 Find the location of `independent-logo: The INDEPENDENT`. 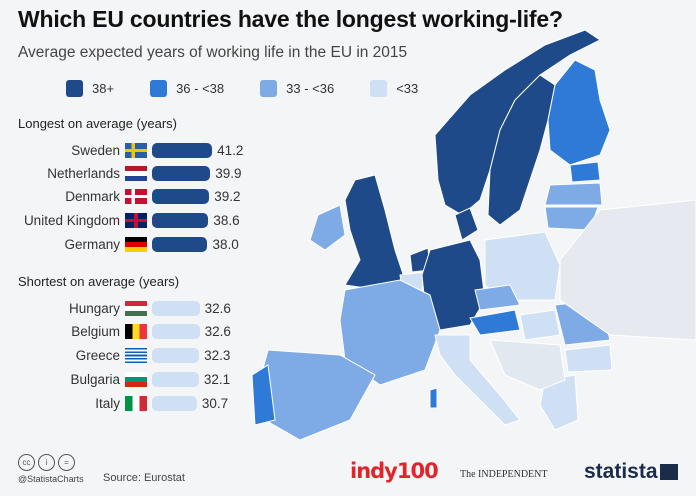

independent-logo: The INDEPENDENT is located at coordinates (504, 474).